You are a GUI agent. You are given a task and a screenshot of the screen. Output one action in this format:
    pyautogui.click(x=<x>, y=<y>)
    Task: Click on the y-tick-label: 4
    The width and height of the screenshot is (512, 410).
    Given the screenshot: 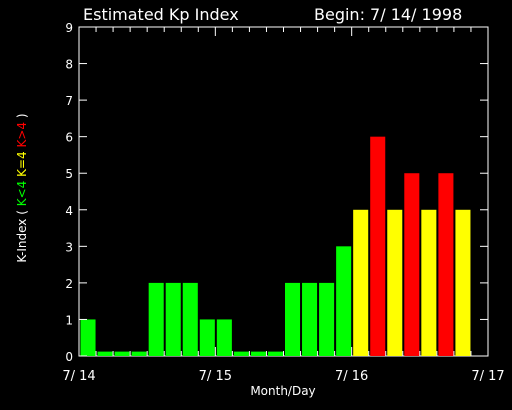 What is the action you would take?
    pyautogui.click(x=69, y=211)
    